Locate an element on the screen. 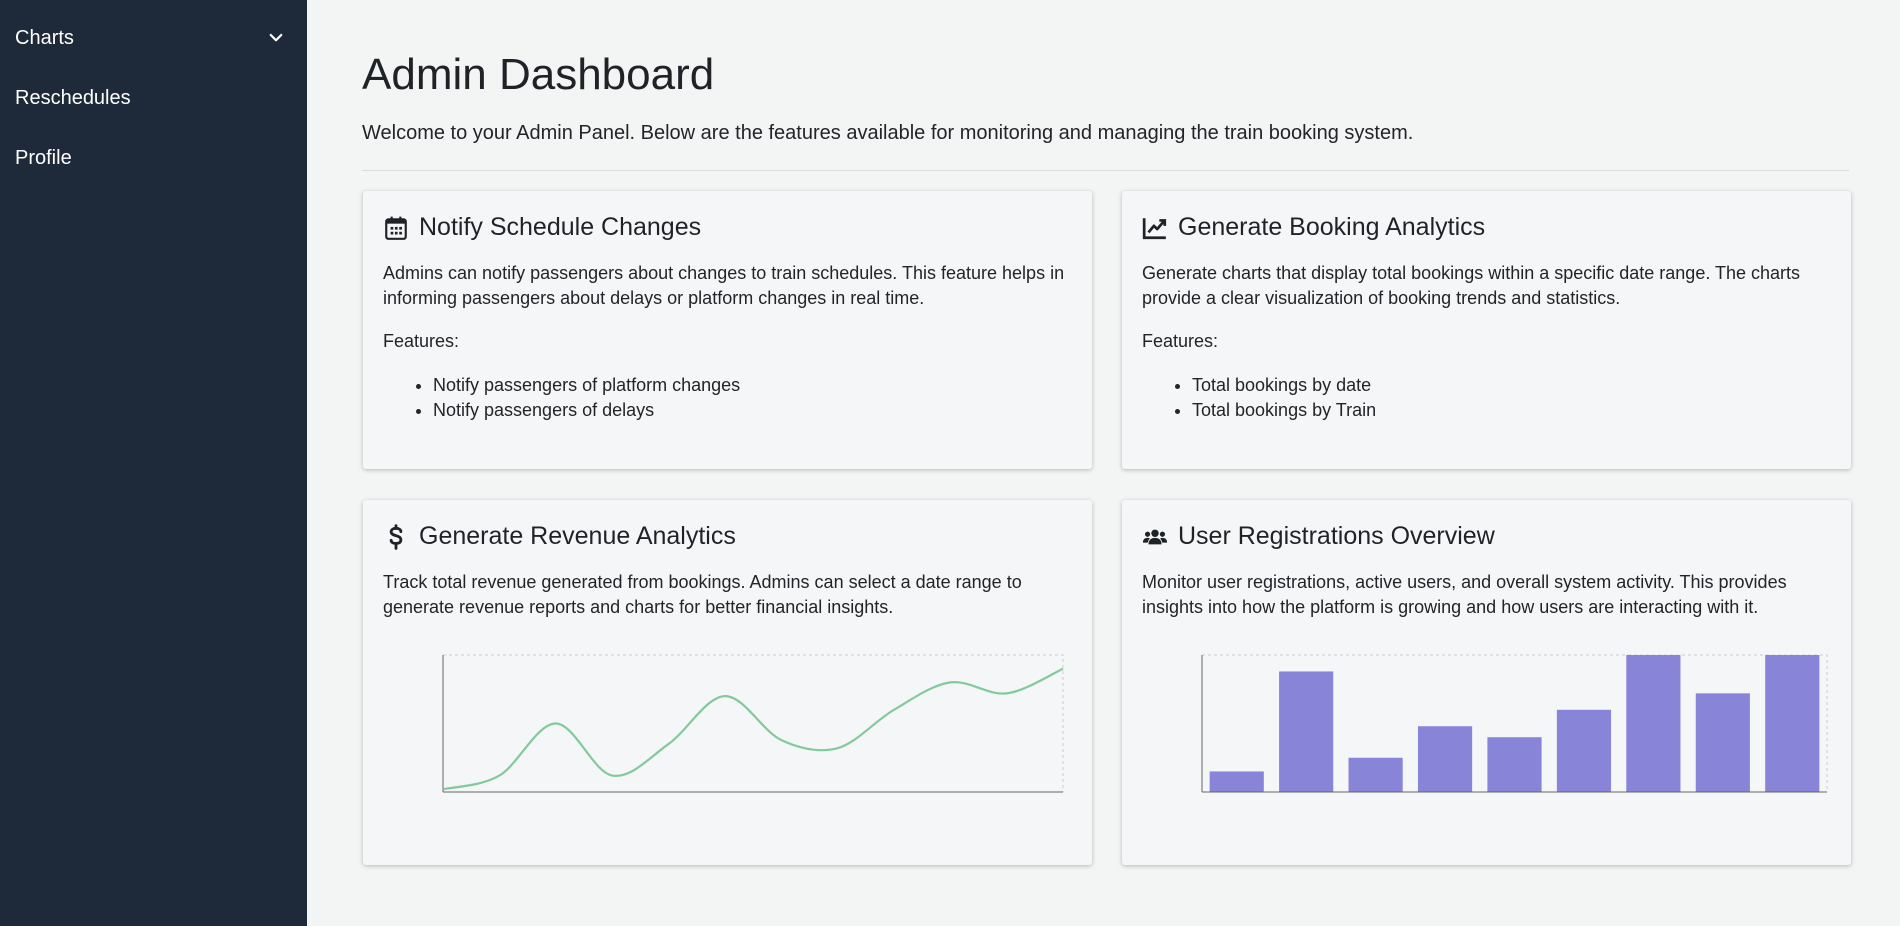 The image size is (1900, 926). sidebar-item-label: Charts is located at coordinates (44, 37).